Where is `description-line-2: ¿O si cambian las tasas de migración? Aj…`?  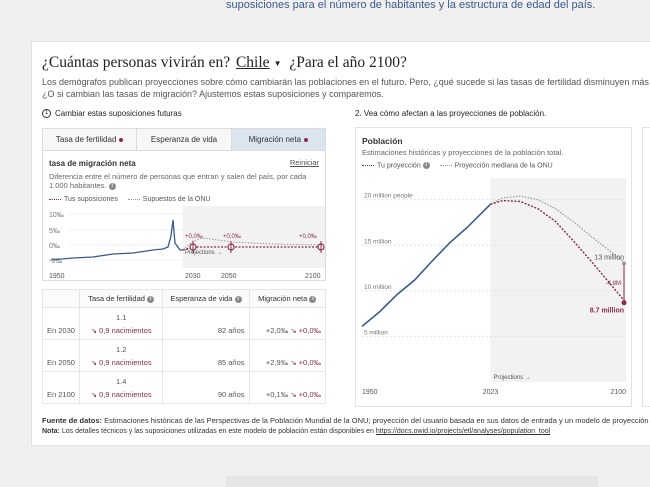 description-line-2: ¿O si cambian las tasas de migración? Aj… is located at coordinates (213, 94).